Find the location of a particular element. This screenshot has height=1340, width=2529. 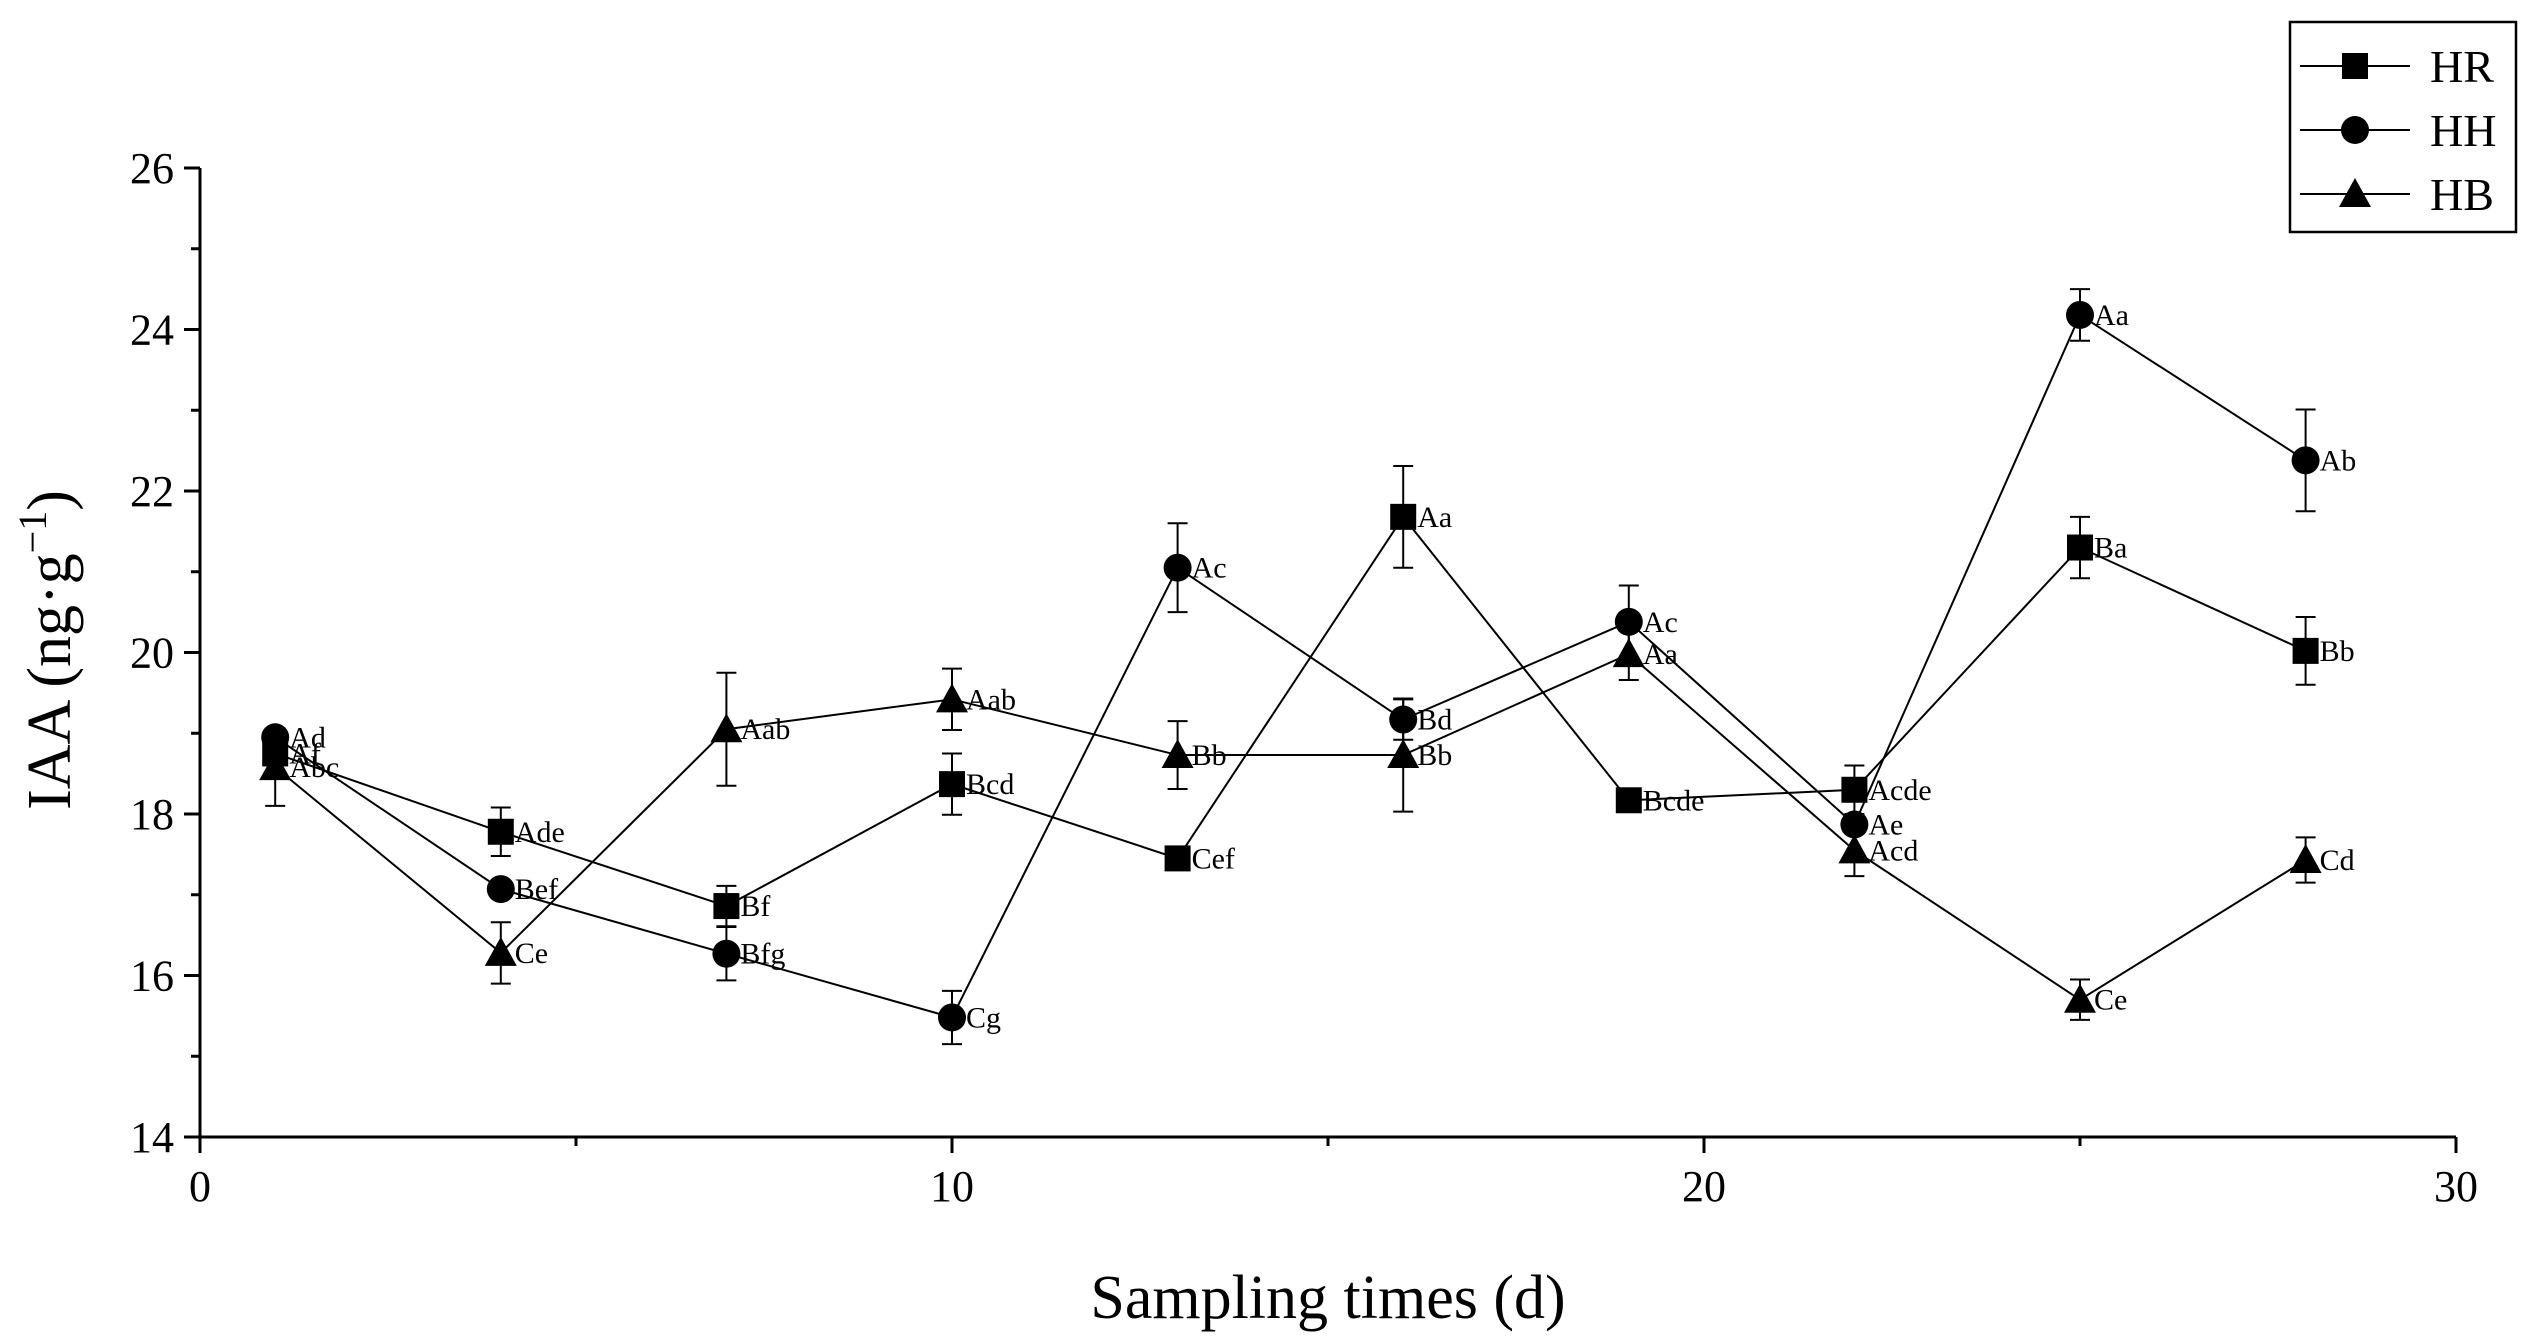

legend-marker-hr is located at coordinates (2355, 66).